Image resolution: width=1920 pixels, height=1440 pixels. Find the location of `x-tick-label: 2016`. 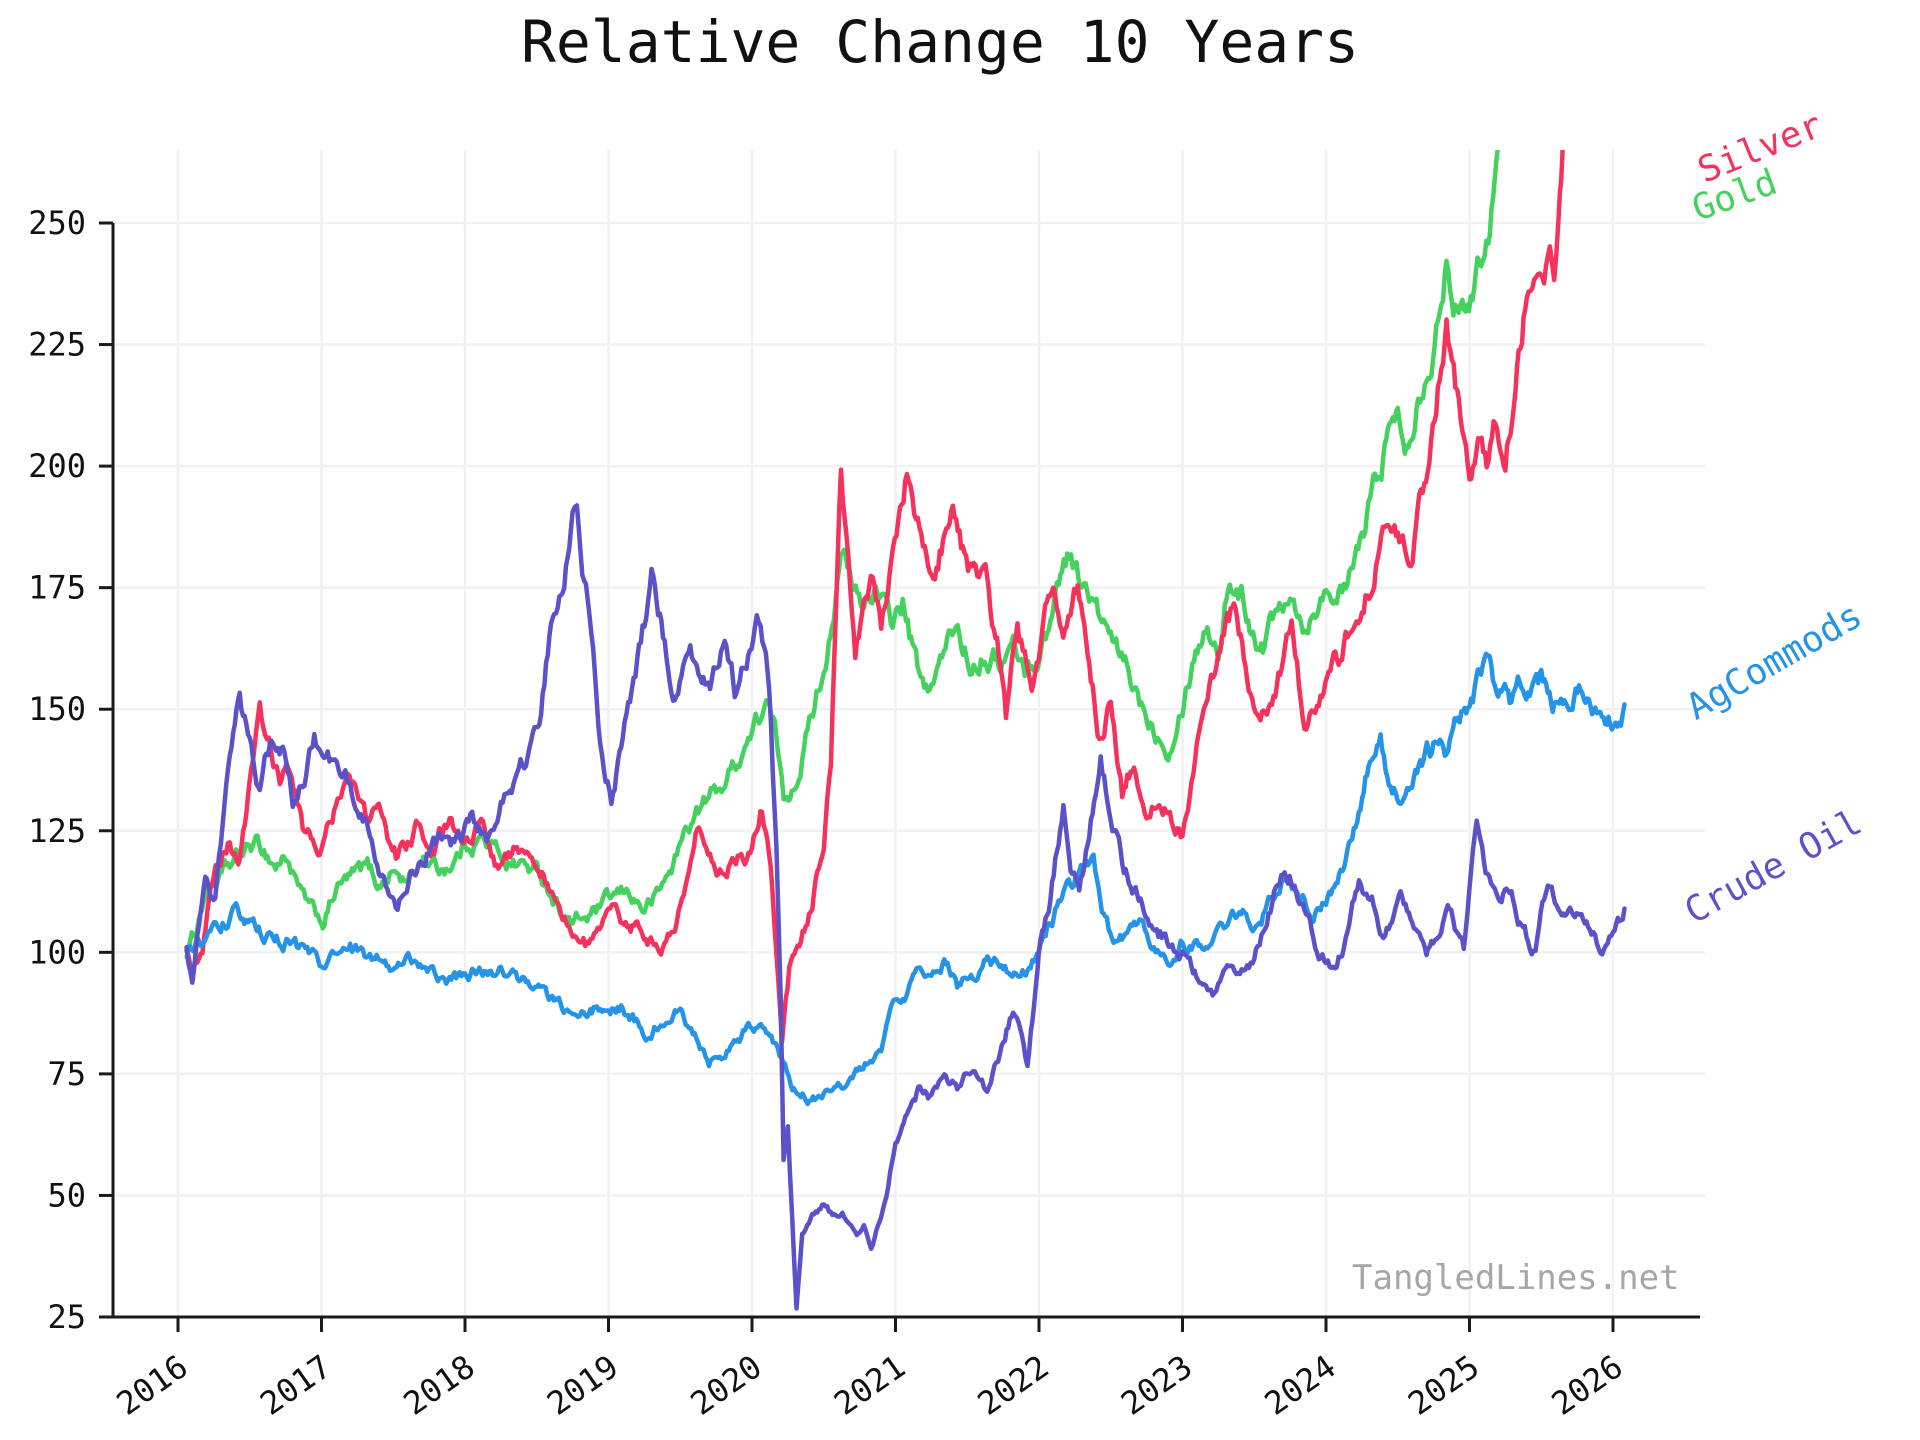

x-tick-label: 2016 is located at coordinates (152, 1384).